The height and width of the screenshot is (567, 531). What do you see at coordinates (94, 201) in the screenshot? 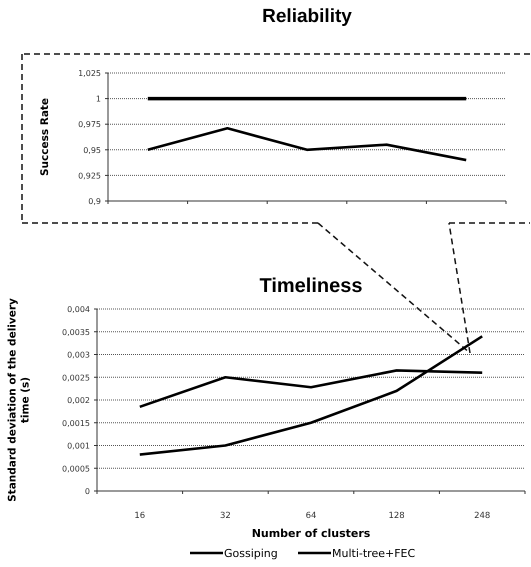
I see `y-tick-label: 0,9` at bounding box center [94, 201].